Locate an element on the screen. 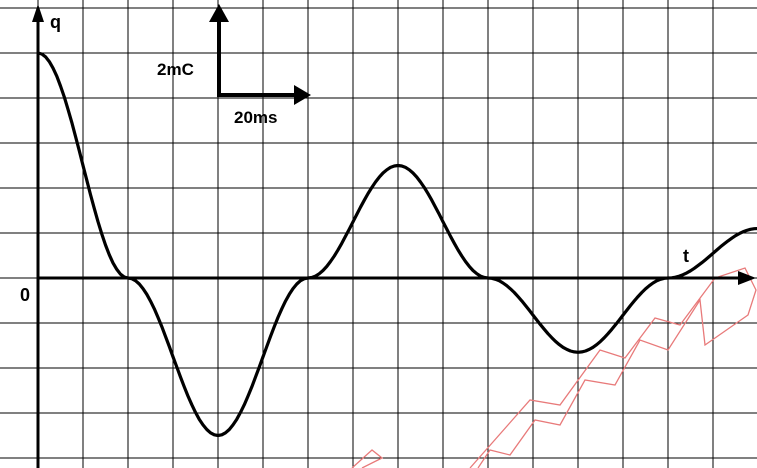  time-scale-label: 20ms is located at coordinates (255, 117).